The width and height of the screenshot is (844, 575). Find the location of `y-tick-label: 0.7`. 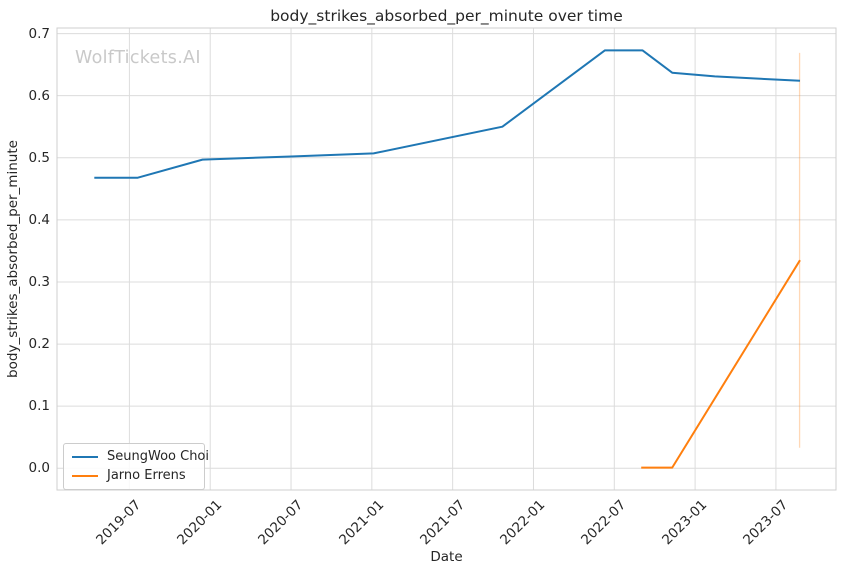

y-tick-label: 0.7 is located at coordinates (39, 33).